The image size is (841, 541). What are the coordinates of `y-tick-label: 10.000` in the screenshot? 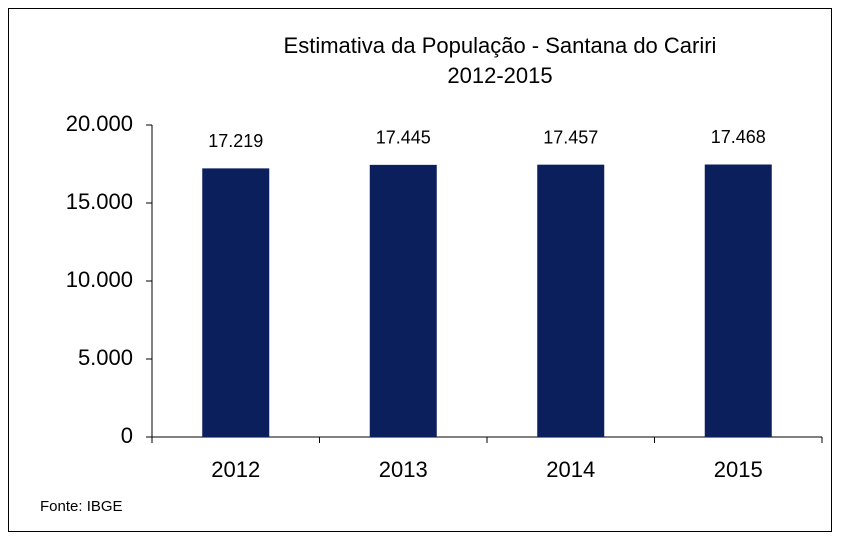 It's located at (99, 279).